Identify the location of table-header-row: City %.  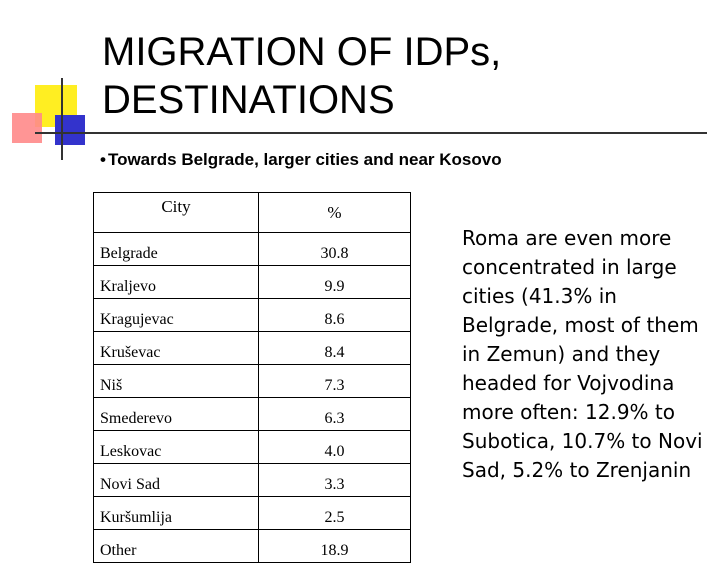
(252, 212).